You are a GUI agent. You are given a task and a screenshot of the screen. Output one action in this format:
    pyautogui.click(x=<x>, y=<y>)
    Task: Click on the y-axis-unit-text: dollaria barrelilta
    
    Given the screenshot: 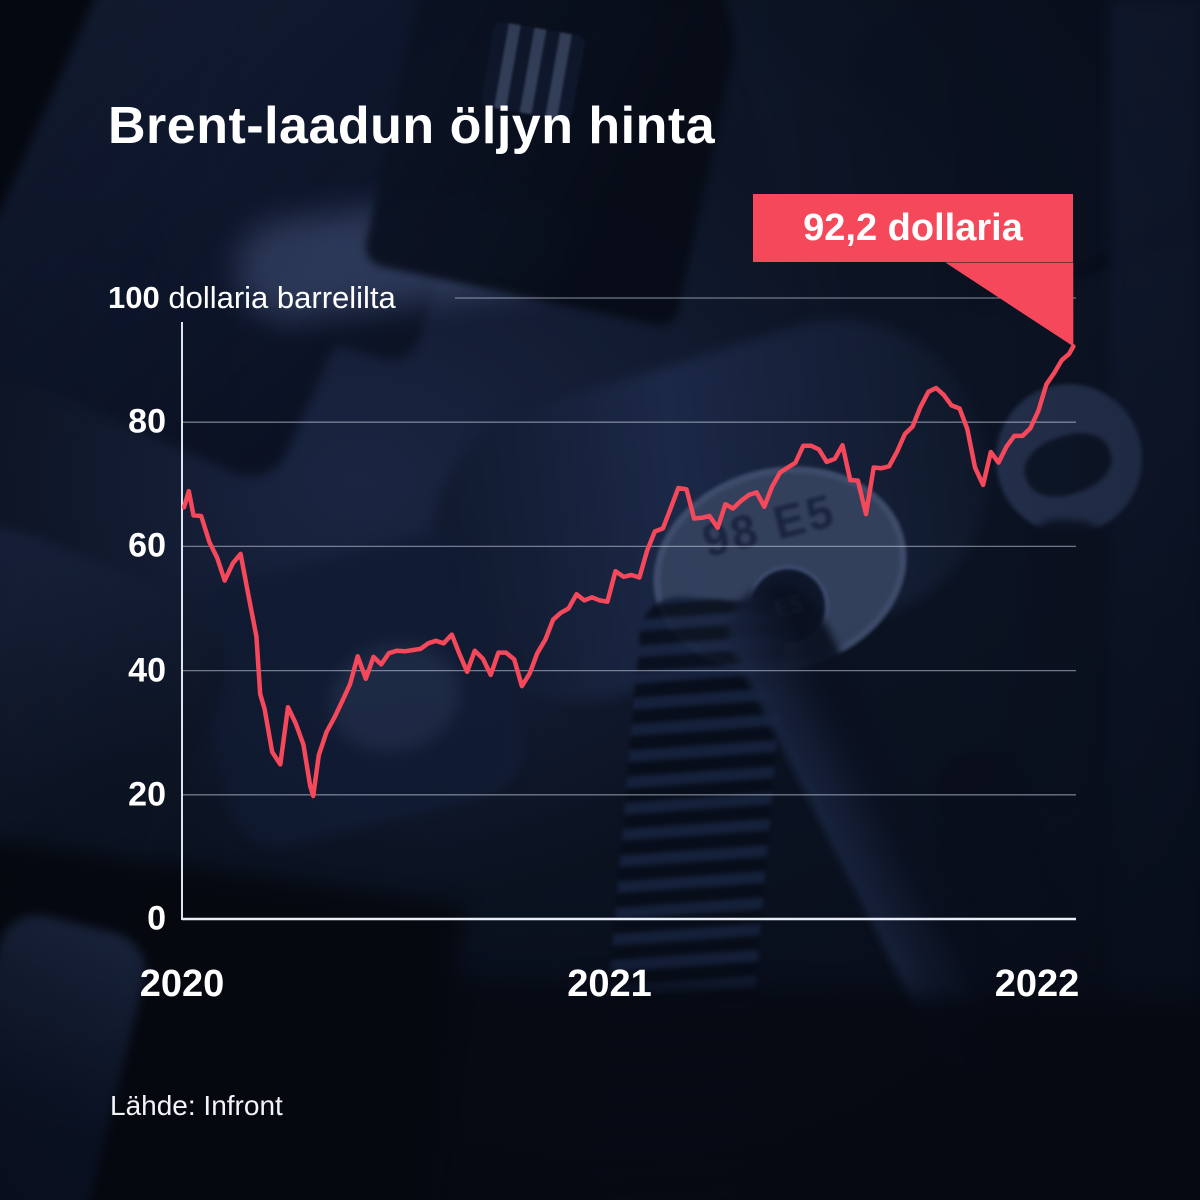 What is the action you would take?
    pyautogui.click(x=277, y=297)
    